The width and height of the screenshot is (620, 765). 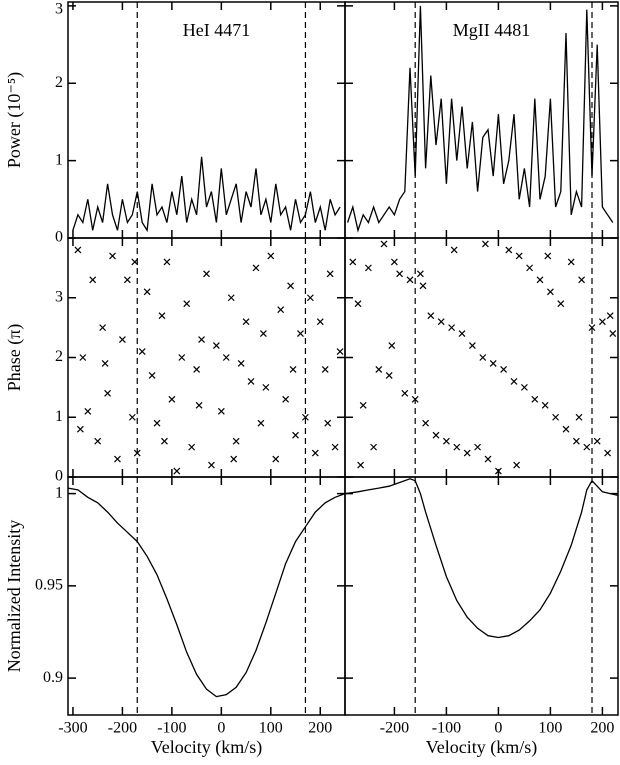 I want to click on x-tick-label: -300, so click(x=72, y=728).